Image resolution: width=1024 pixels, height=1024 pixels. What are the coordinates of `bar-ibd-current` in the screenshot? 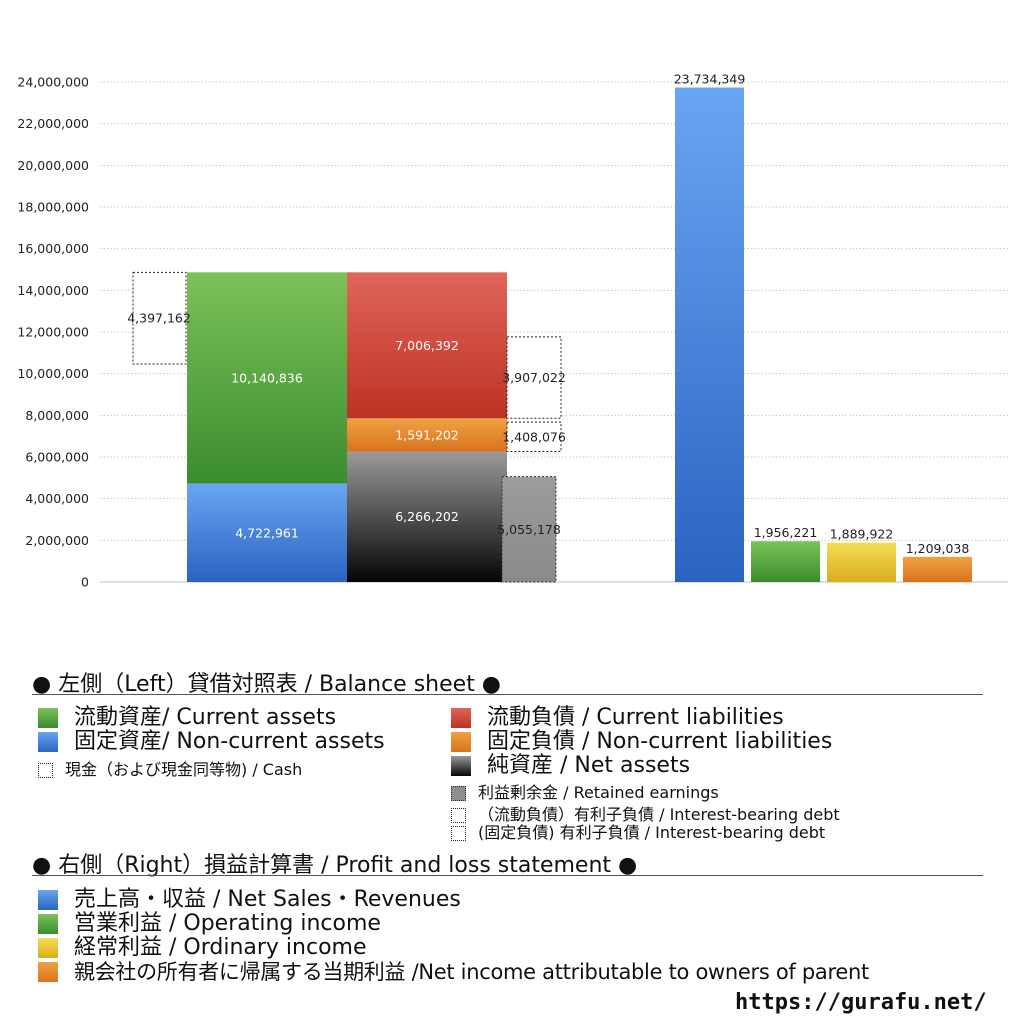 It's located at (534, 377).